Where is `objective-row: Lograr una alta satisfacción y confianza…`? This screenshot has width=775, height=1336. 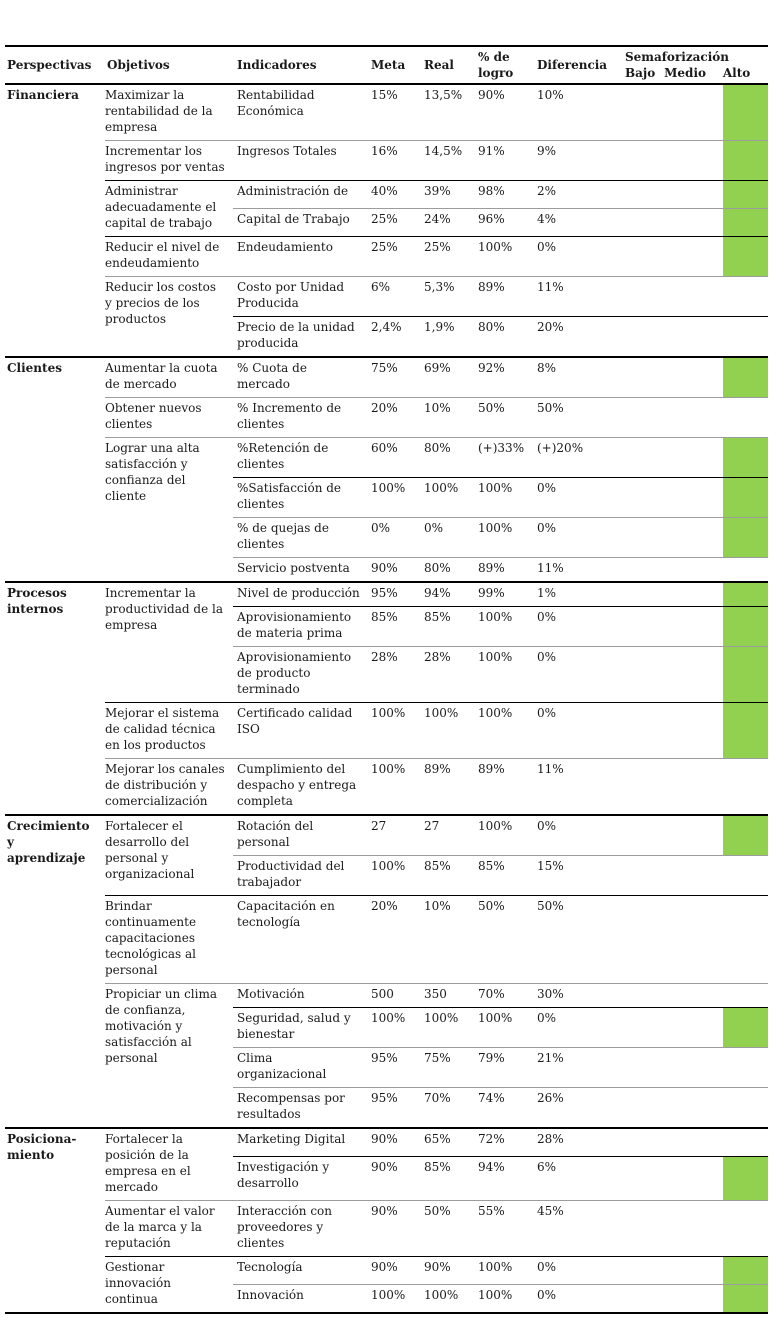
objective-row: Lograr una alta satisfacción y confianza… is located at coordinates (436, 509).